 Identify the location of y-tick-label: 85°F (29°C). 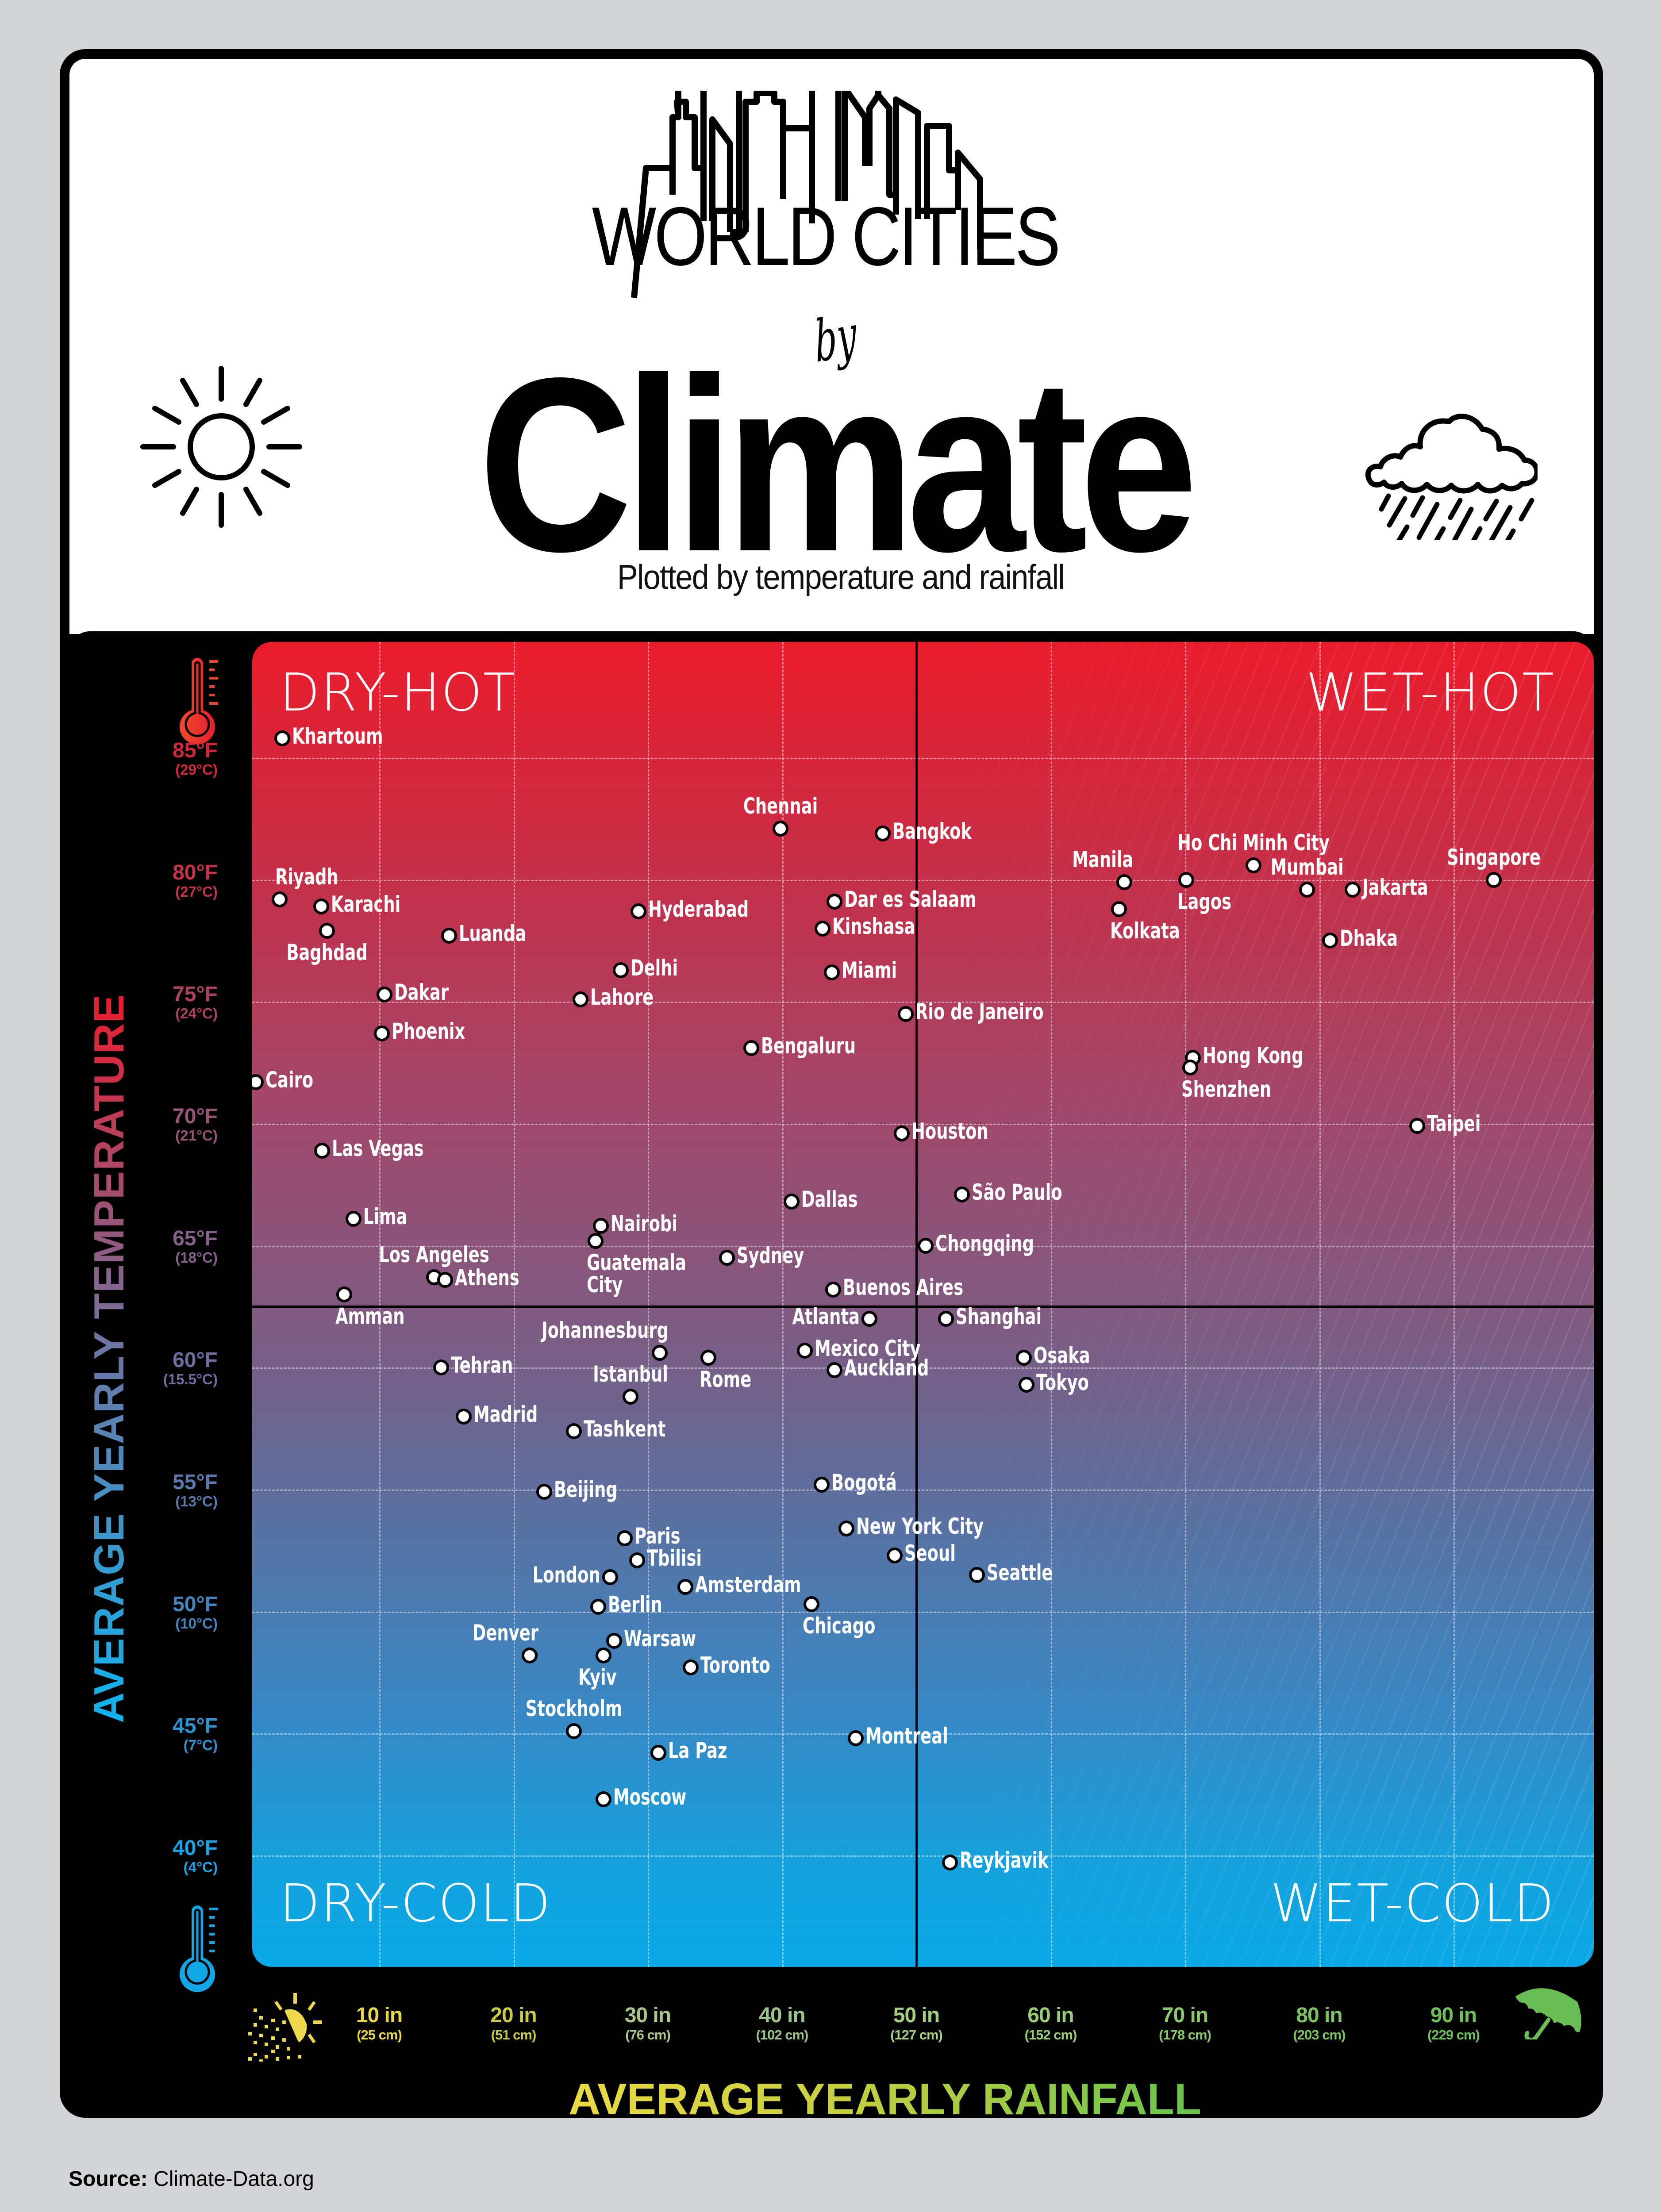
(195, 759).